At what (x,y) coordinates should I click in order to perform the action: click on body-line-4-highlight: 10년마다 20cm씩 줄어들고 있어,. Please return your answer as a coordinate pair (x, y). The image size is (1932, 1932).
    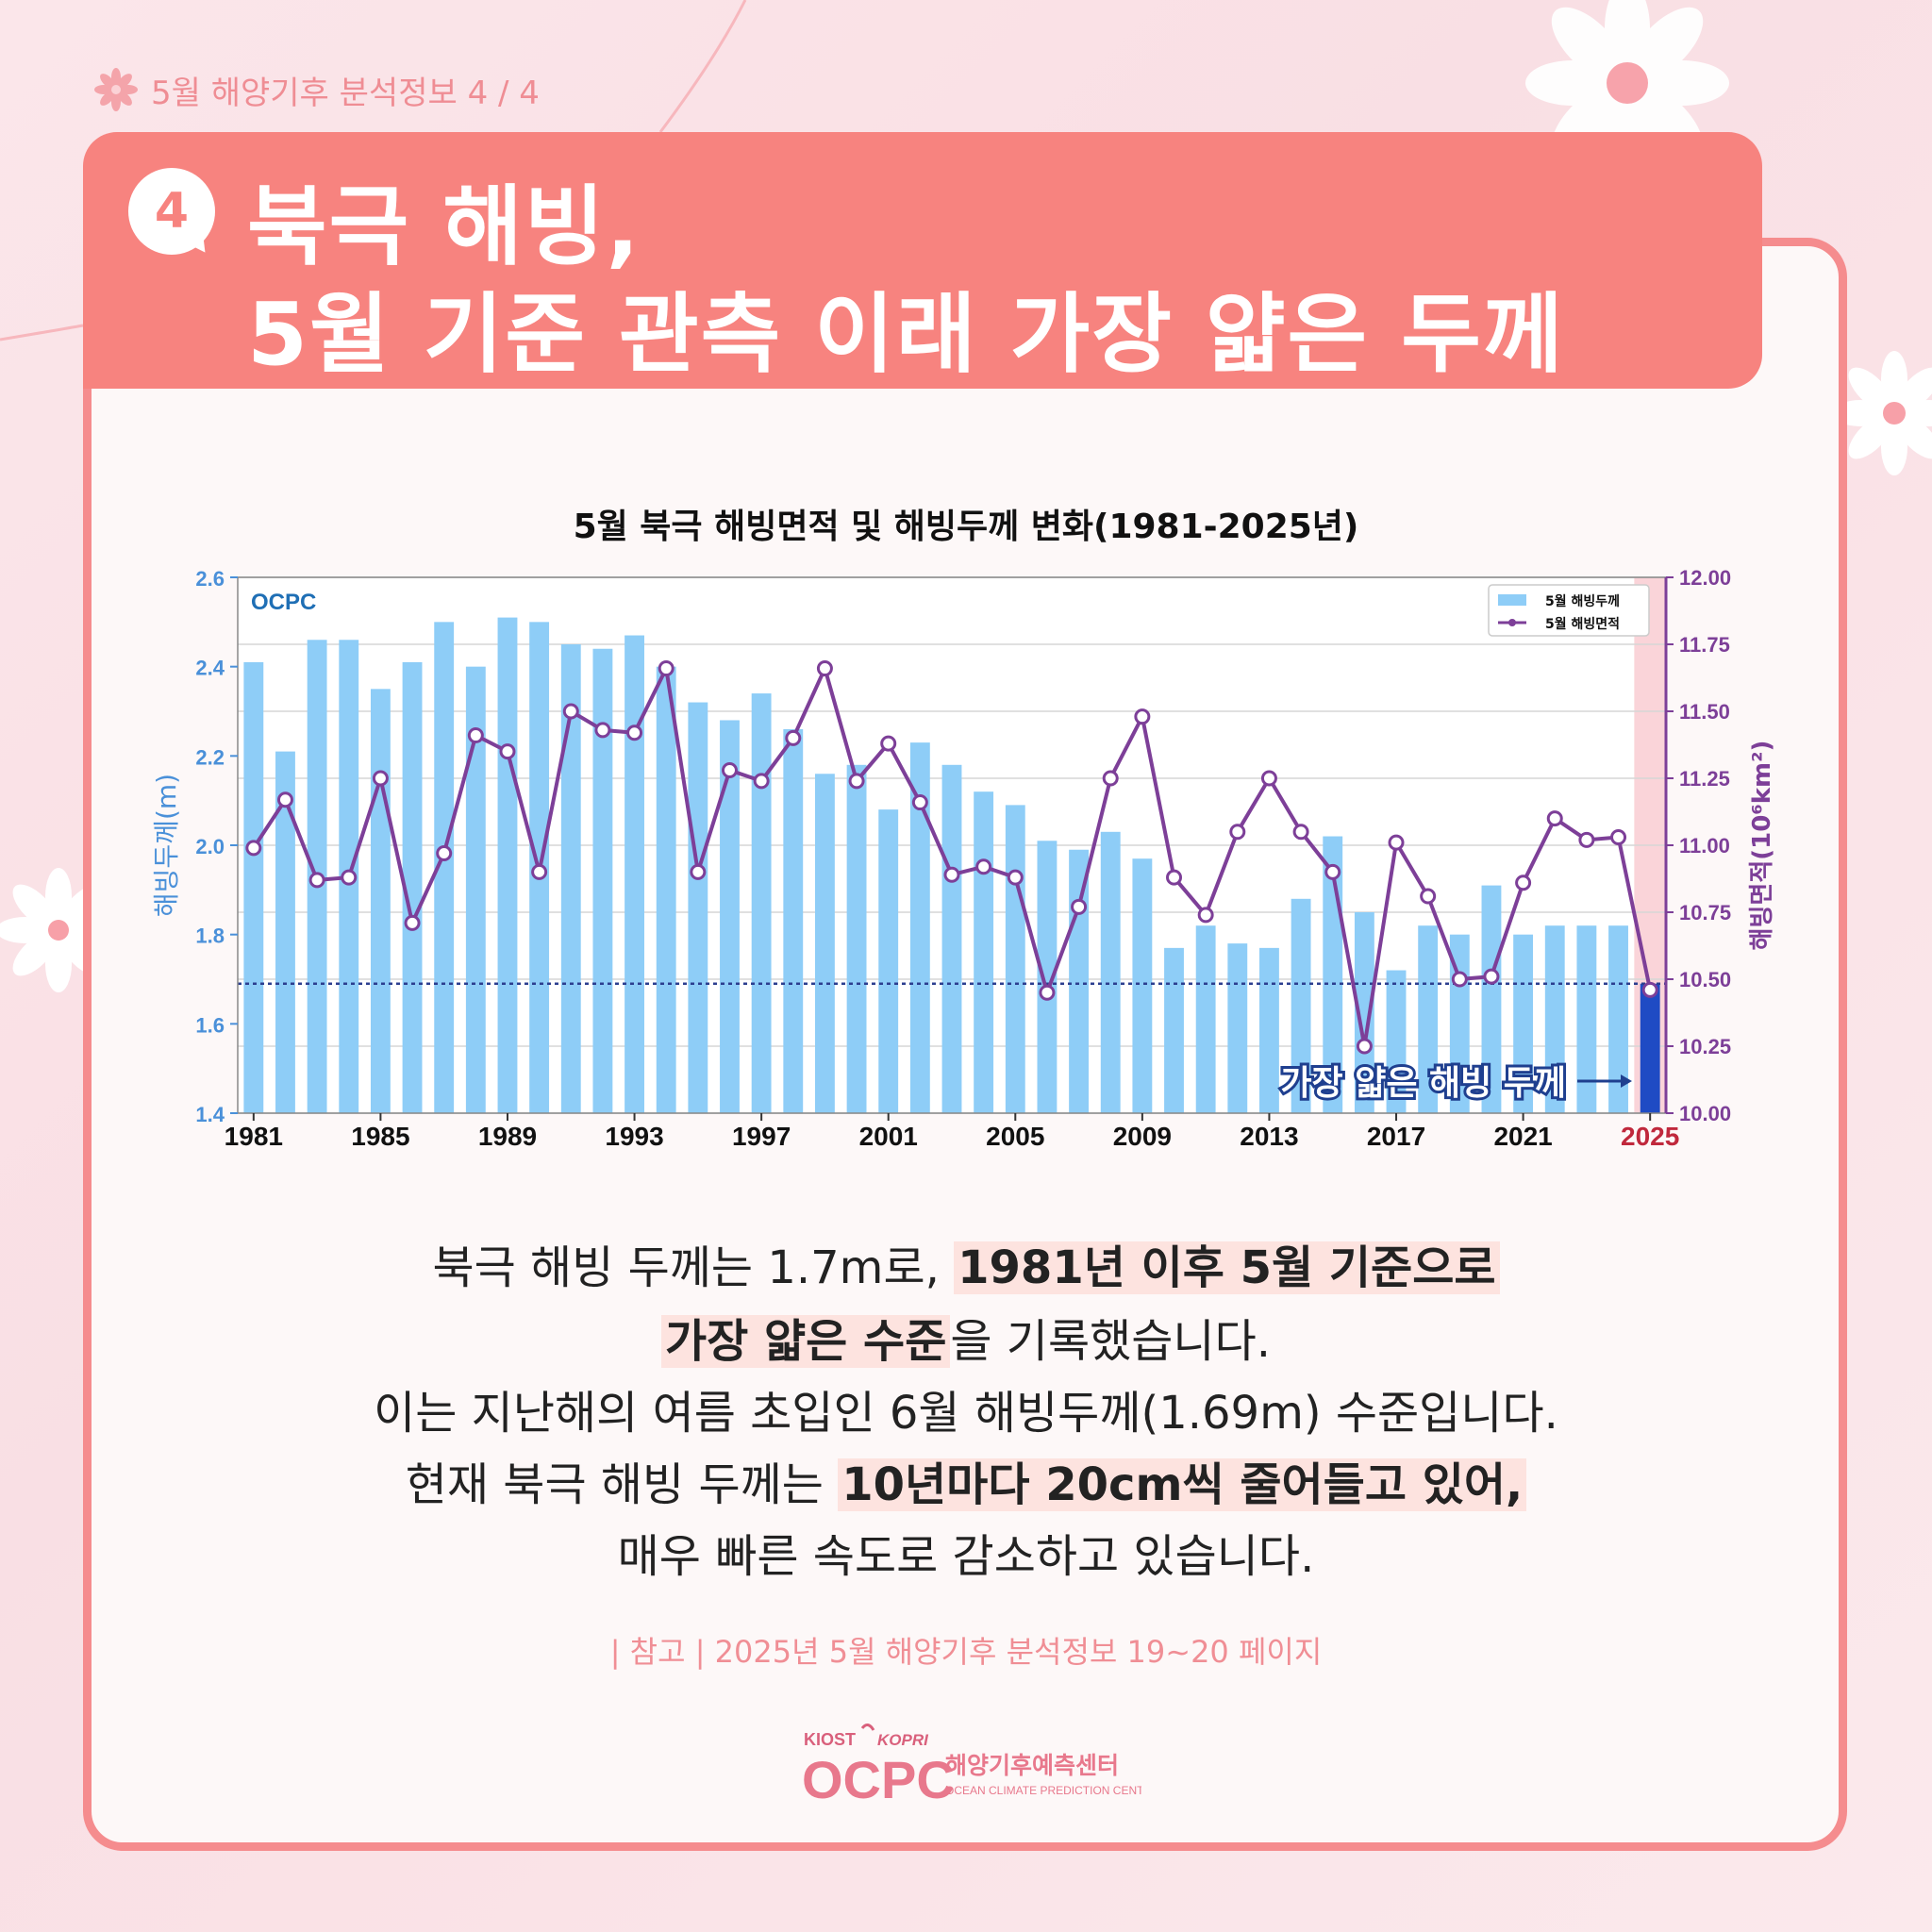
    Looking at the image, I should click on (1182, 1484).